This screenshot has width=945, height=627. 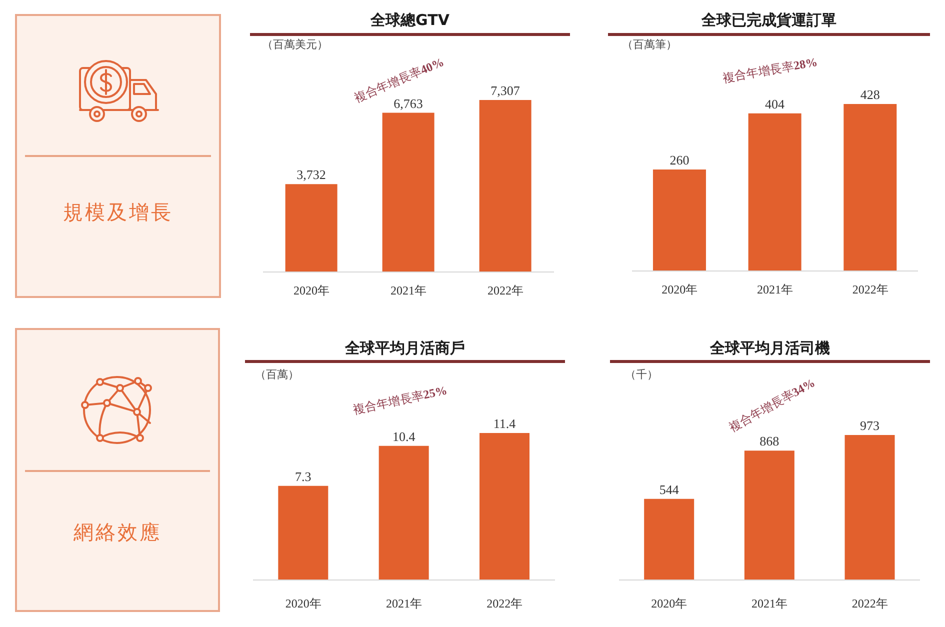 I want to click on y-axis-title: （百萬）, so click(x=277, y=375).